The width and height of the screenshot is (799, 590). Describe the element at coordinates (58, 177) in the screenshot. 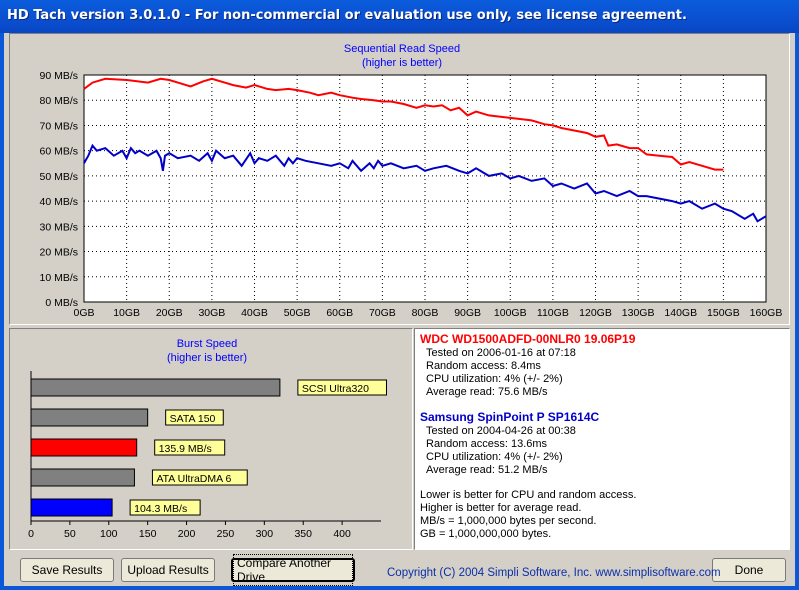

I see `y-tick-label: 50 MB/s` at that location.